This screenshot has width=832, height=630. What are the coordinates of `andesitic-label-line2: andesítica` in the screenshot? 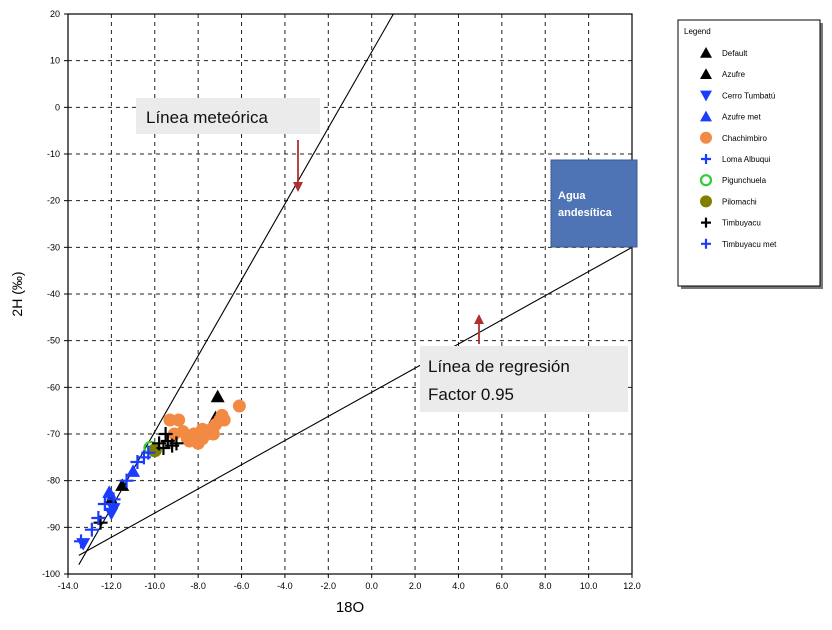 It's located at (585, 213).